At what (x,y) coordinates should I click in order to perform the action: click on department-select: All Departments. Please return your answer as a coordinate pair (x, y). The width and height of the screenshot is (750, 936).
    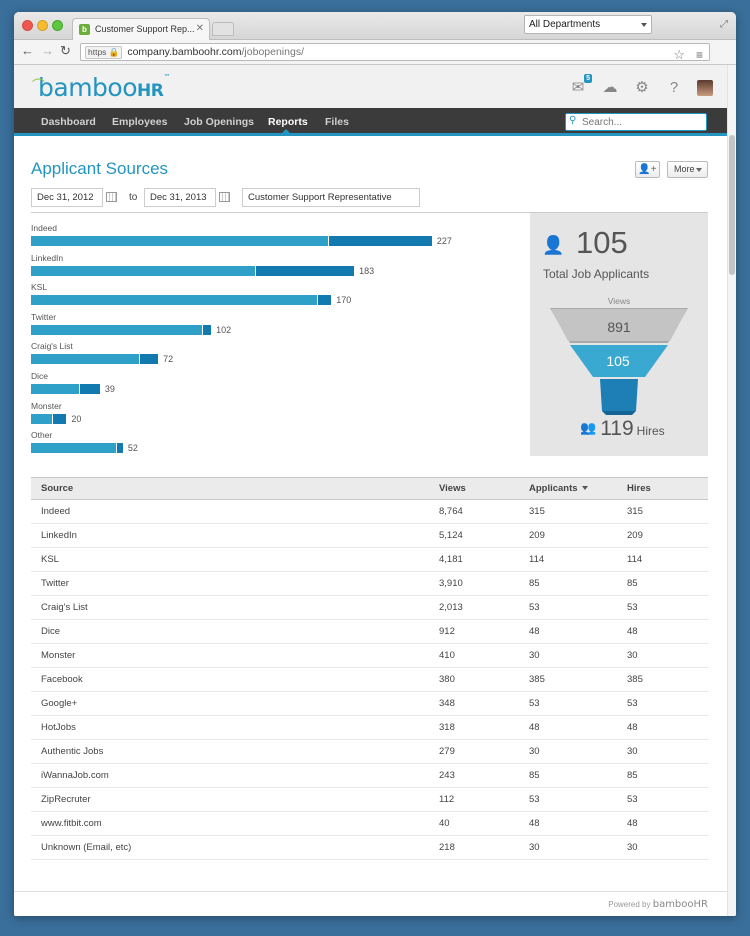
    Looking at the image, I should click on (588, 24).